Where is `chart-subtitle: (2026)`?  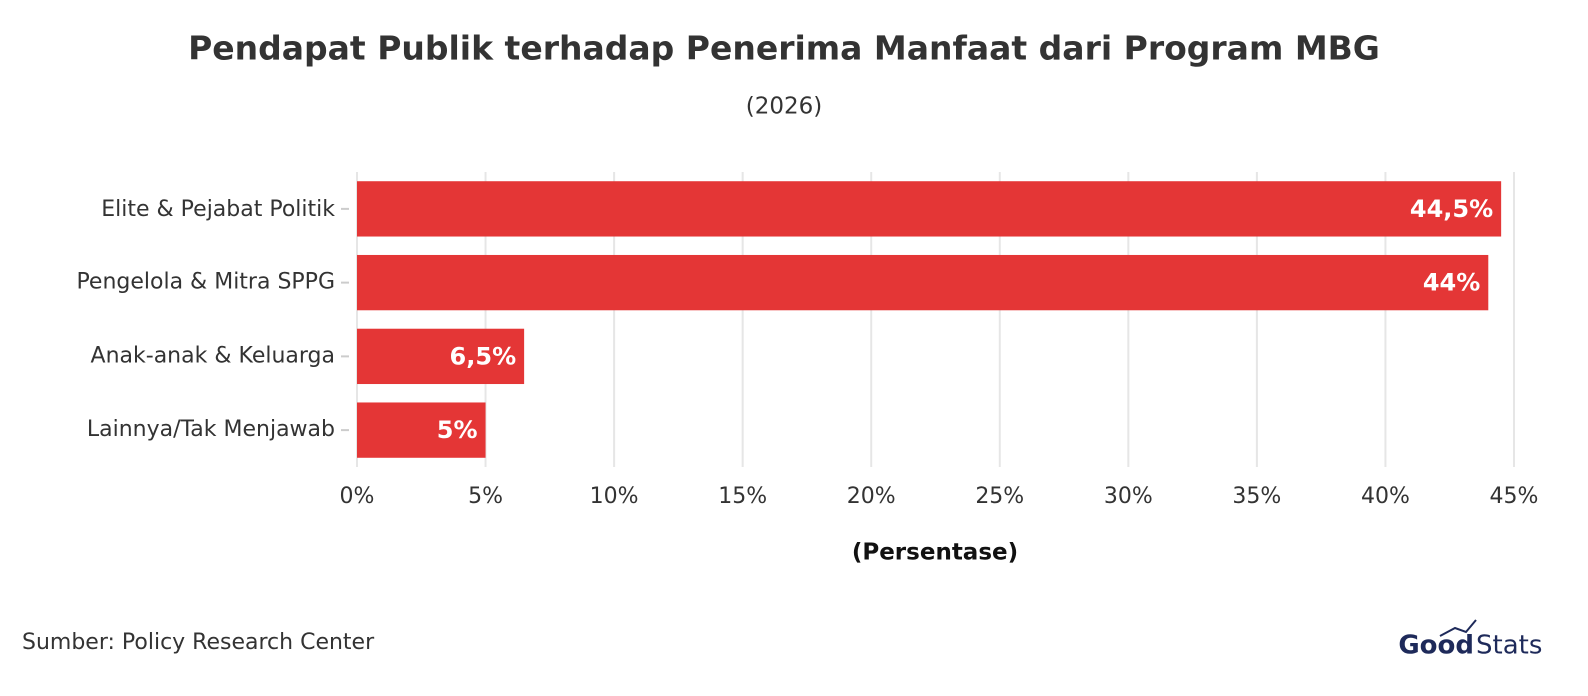 chart-subtitle: (2026) is located at coordinates (784, 107).